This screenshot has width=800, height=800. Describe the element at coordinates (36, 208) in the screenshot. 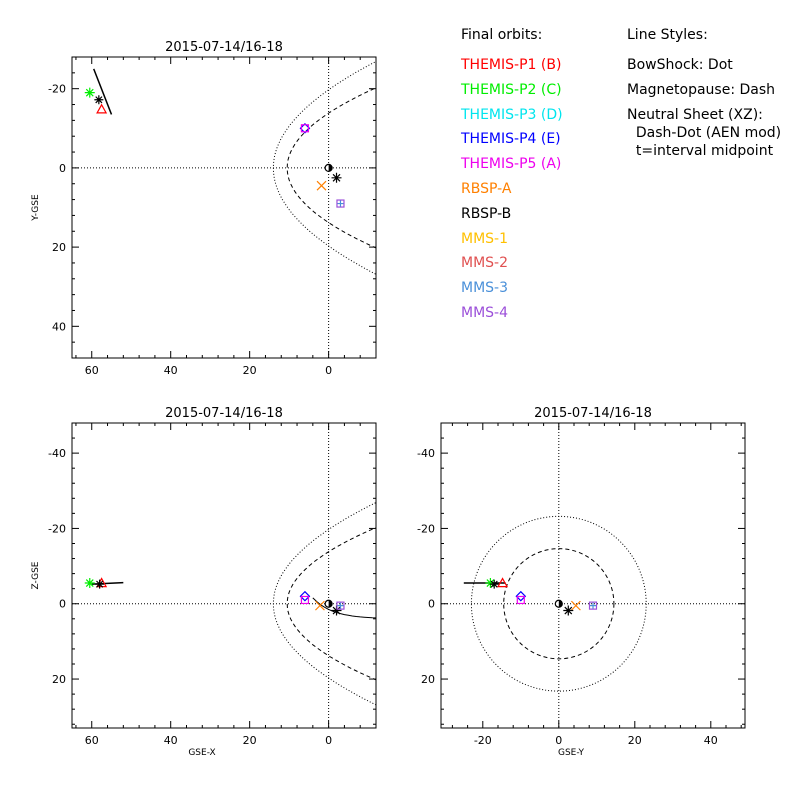

I see `y-axis-label: Y-GSE` at that location.